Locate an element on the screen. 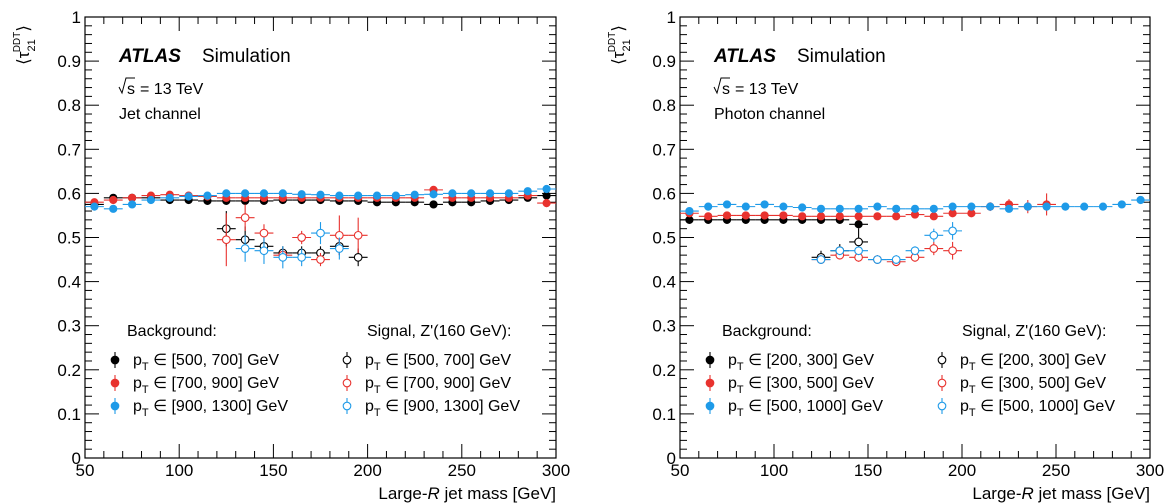 This screenshot has width=1165, height=503. y-tick-label: 1 is located at coordinates (76, 17).